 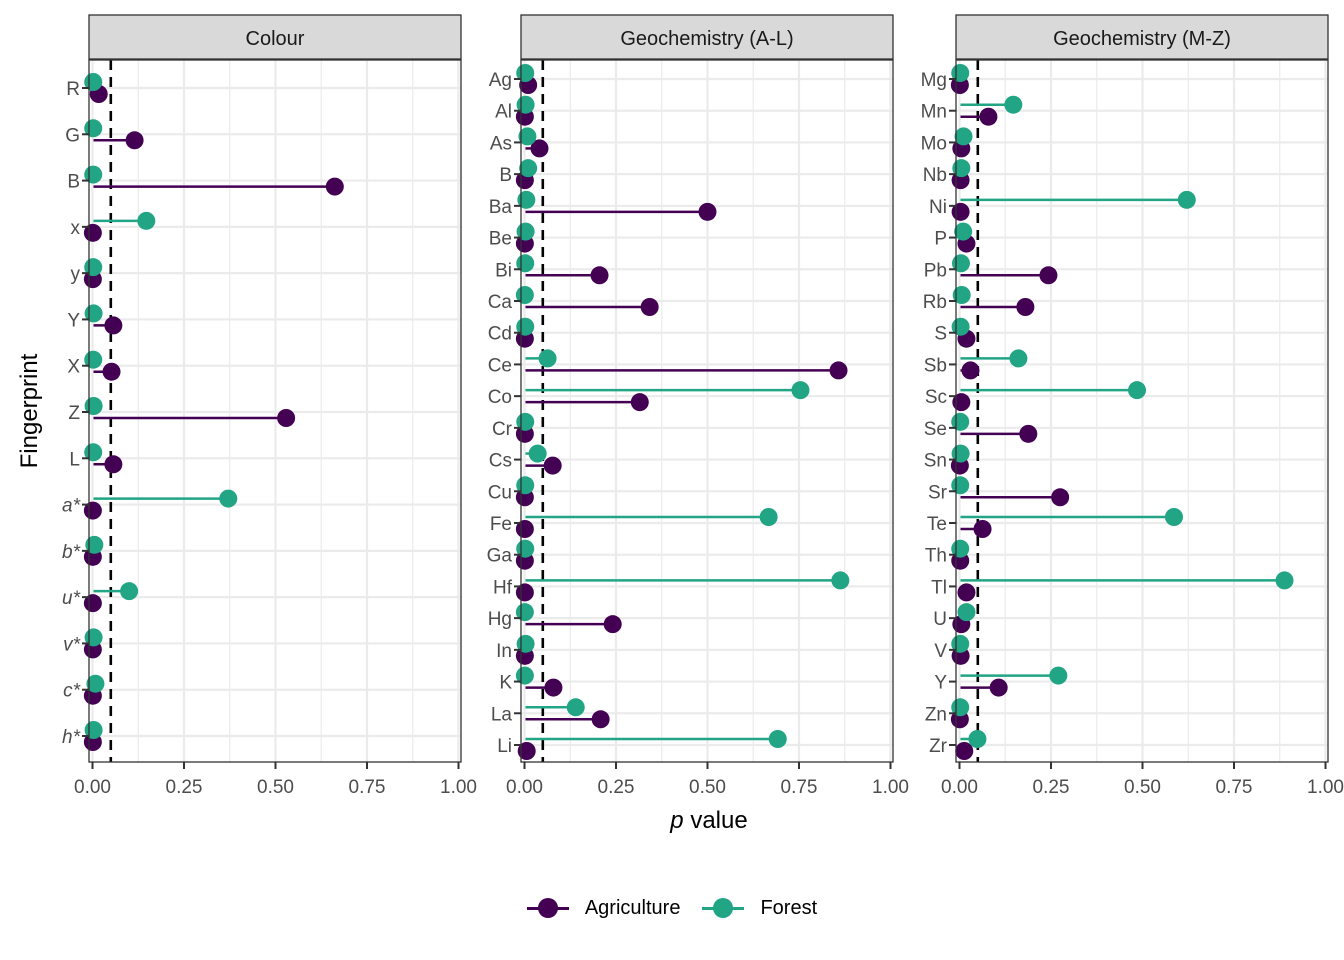 I want to click on y-tick-label: Tl, so click(x=939, y=587).